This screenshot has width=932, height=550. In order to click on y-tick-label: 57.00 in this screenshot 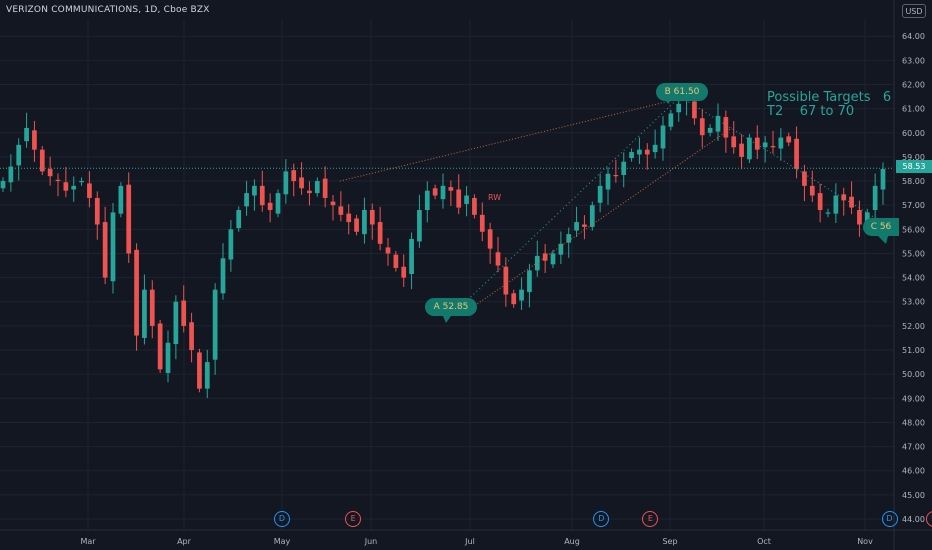, I will do `click(913, 205)`.